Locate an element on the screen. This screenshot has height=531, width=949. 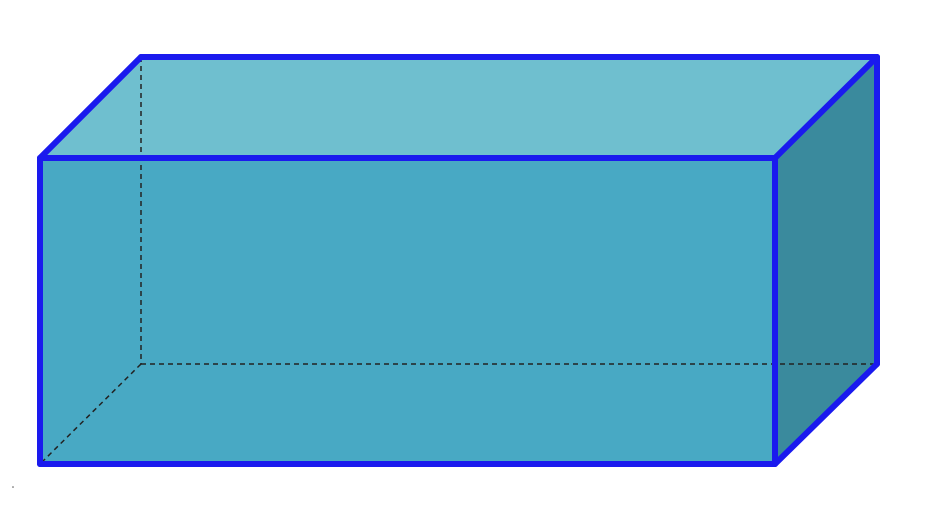
edge-top-left-depth is located at coordinates (90, 107).